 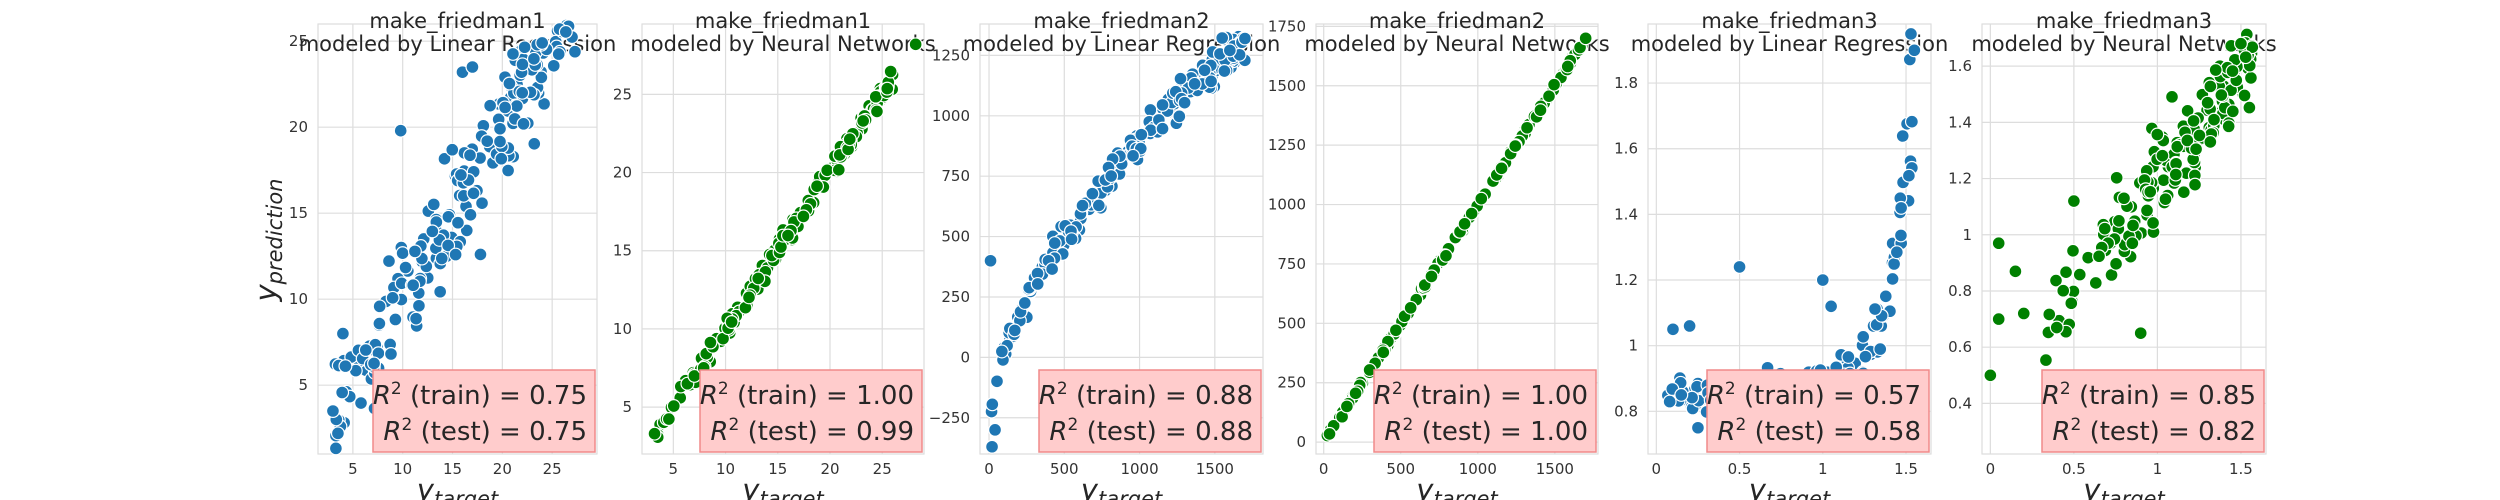 I want to click on x-tick-label: 500, so click(x=1064, y=469).